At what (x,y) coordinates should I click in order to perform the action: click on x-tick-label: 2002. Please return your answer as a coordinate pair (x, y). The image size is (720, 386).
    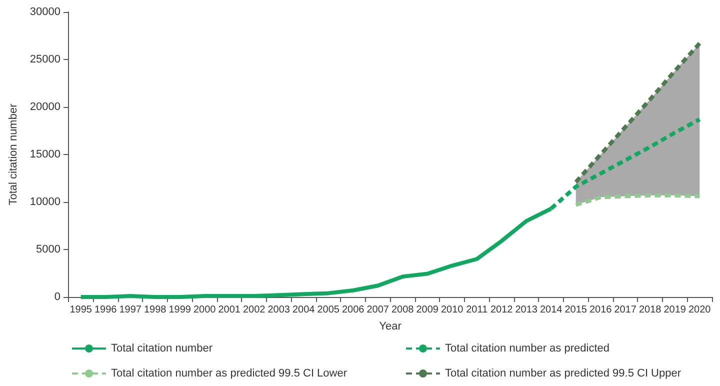
    Looking at the image, I should click on (254, 310).